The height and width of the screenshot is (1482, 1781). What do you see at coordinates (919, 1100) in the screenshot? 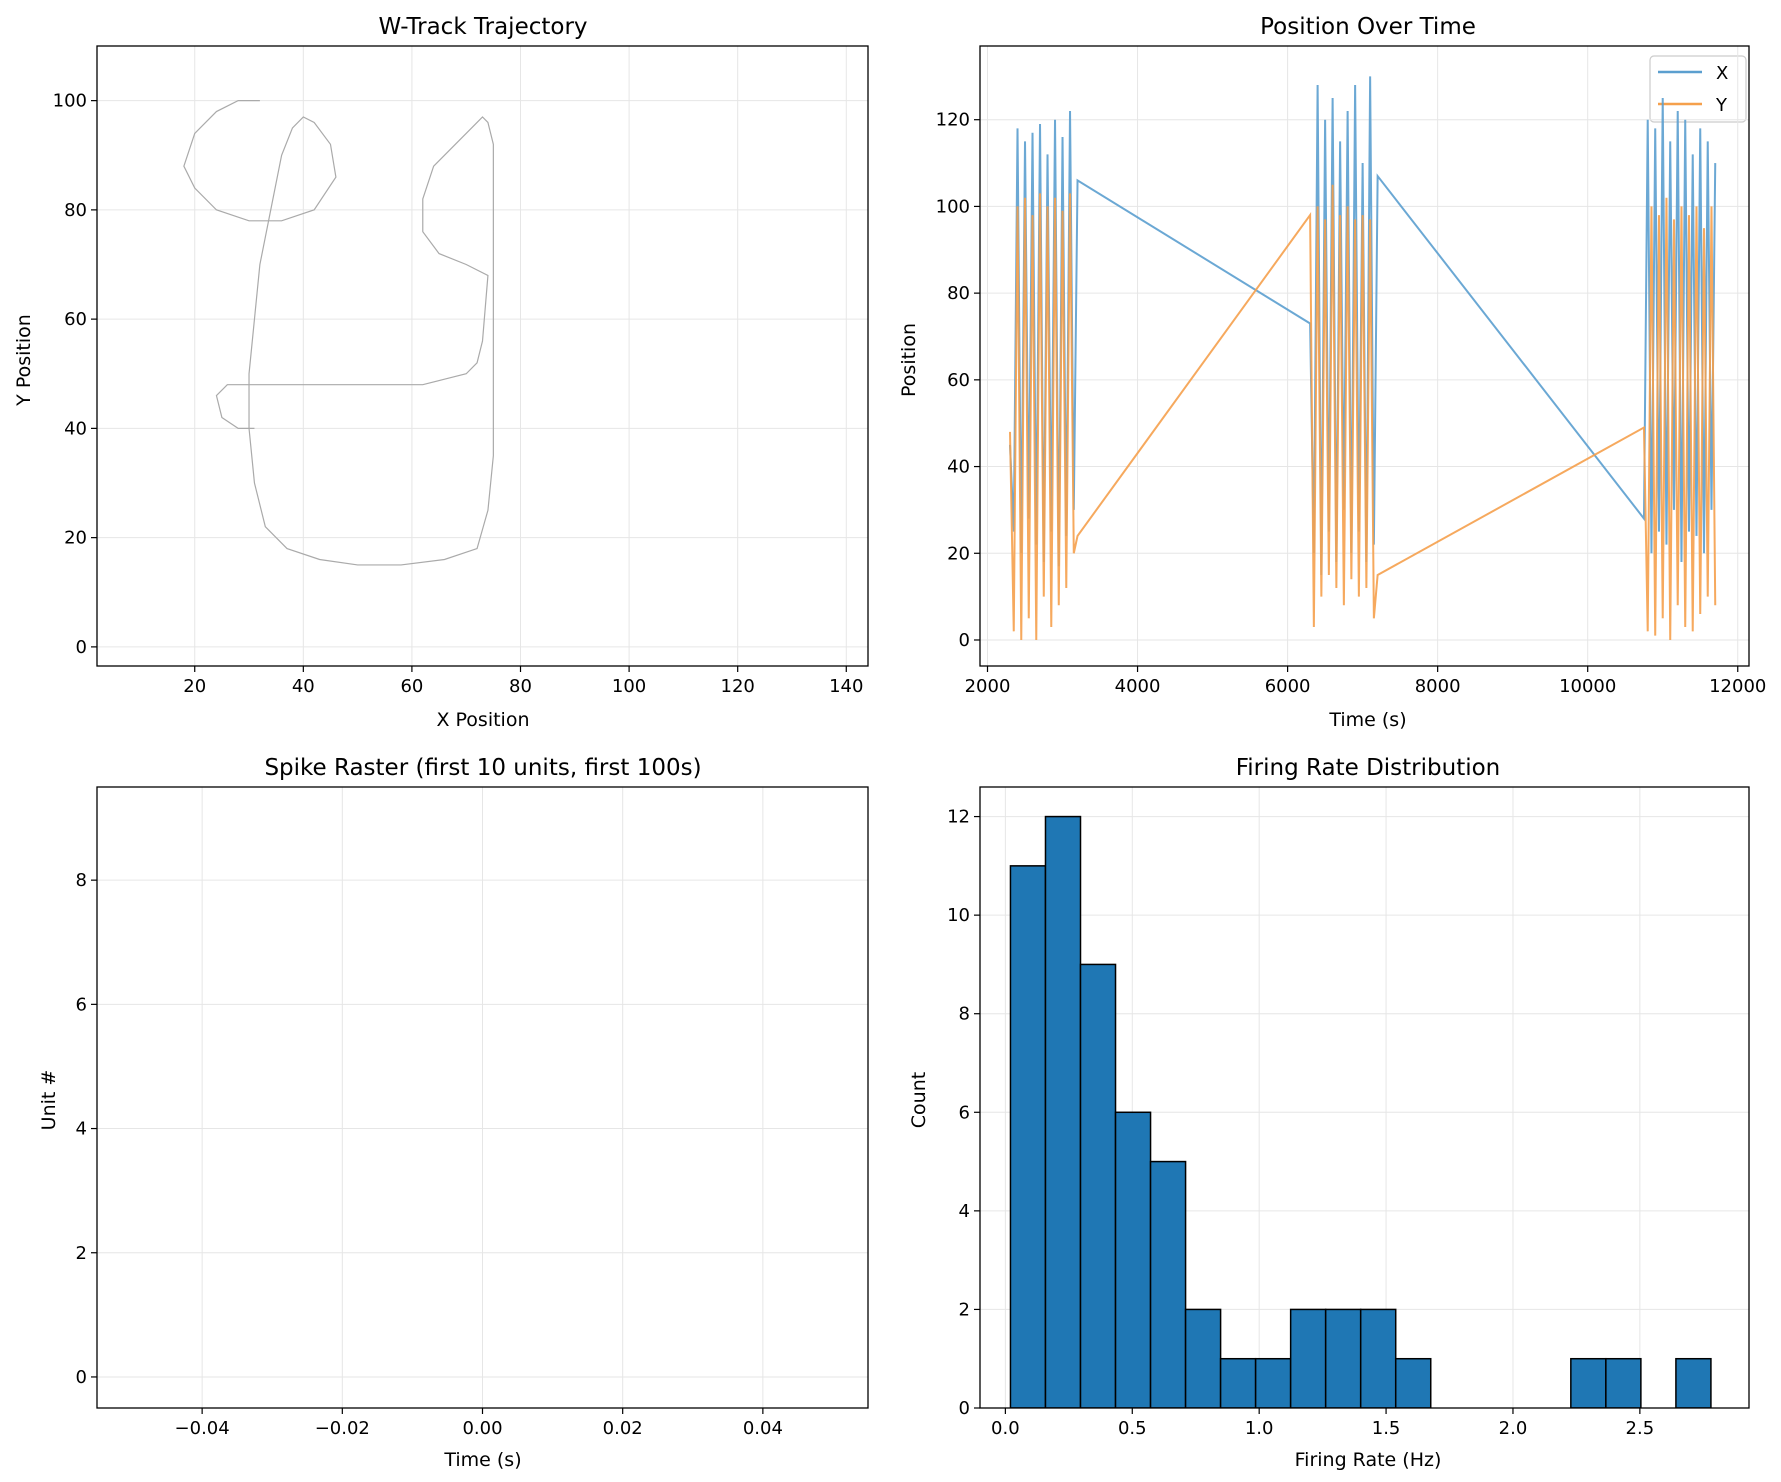
I see `histogram-ylabel: Count` at bounding box center [919, 1100].